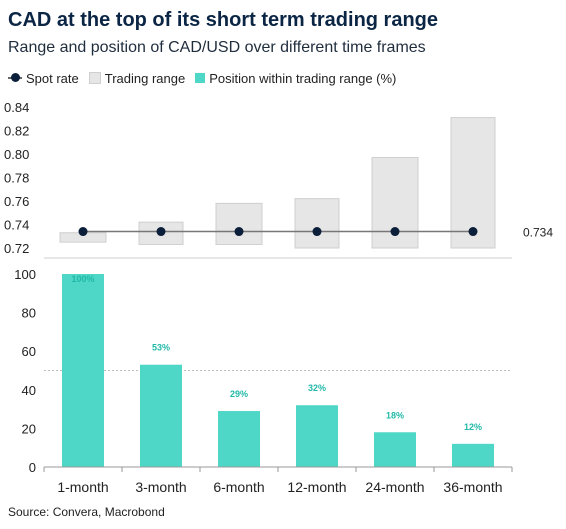  I want to click on bottom-y-tick-label: 80, so click(29, 313).